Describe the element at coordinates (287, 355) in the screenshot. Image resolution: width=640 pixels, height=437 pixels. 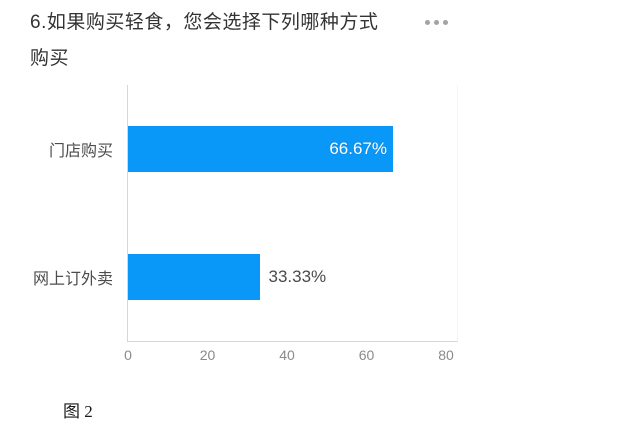
I see `x-tick-label-40: 40` at that location.